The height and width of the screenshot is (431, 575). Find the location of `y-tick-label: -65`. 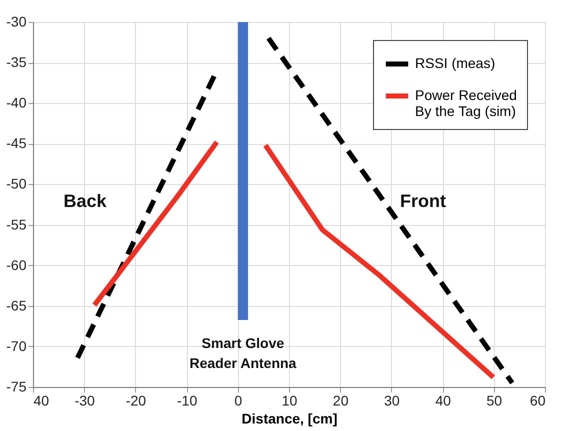

y-tick-label: -65 is located at coordinates (16, 305).